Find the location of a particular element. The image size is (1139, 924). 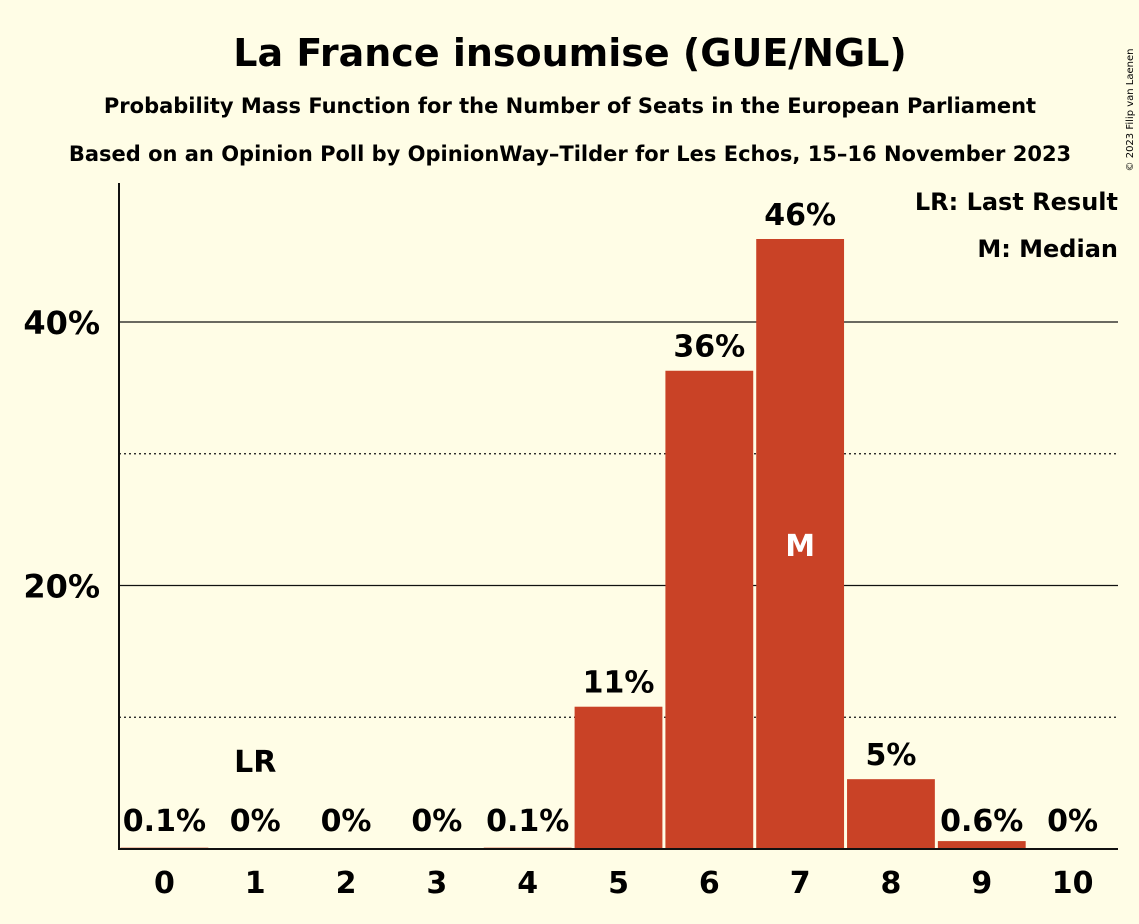

x-tick-label: 7 is located at coordinates (800, 883).